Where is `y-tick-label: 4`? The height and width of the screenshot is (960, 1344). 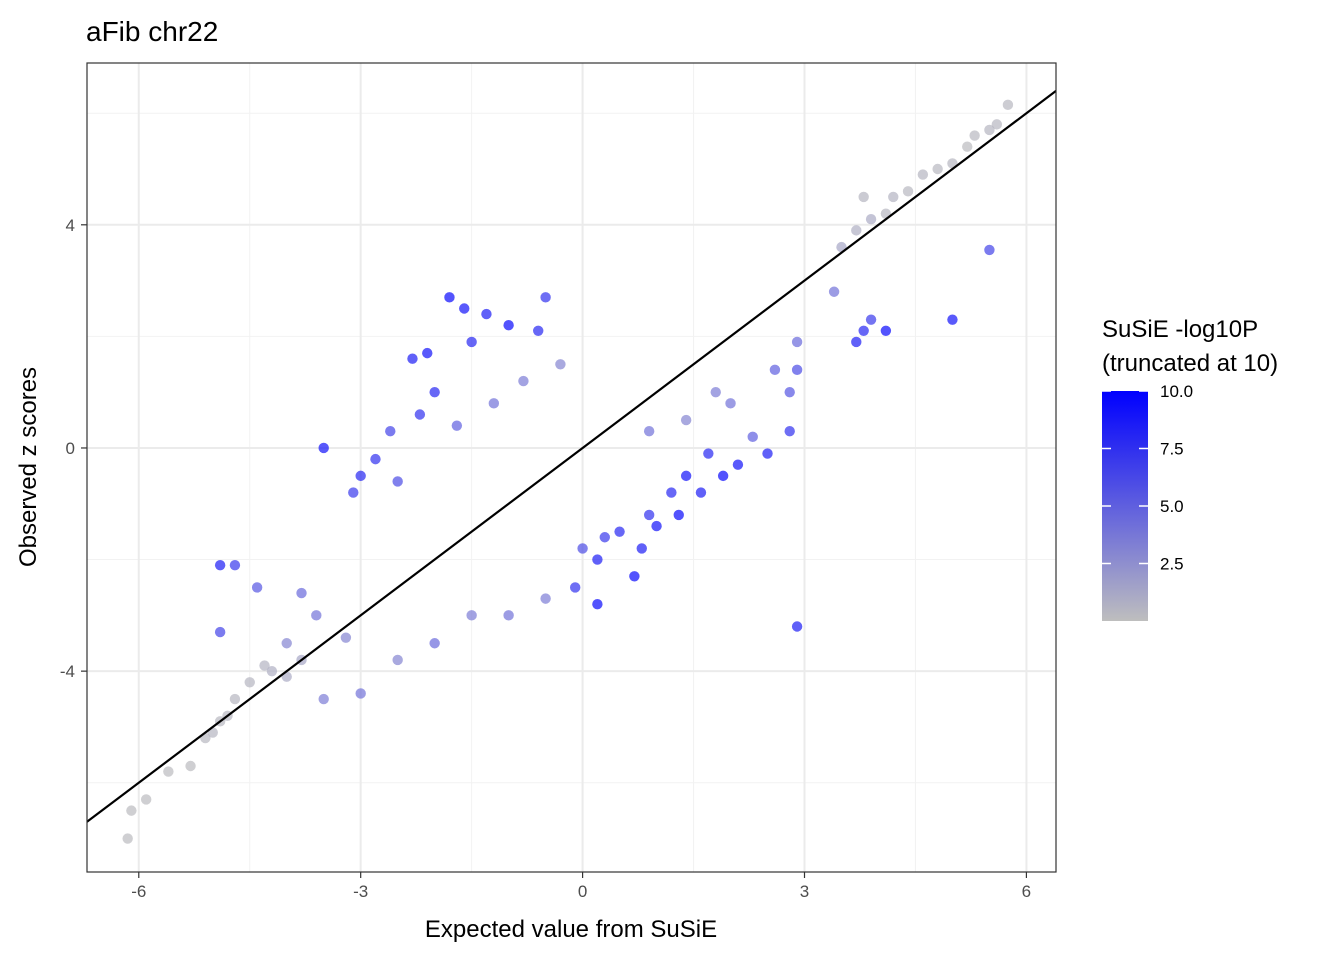
y-tick-label: 4 is located at coordinates (70, 225).